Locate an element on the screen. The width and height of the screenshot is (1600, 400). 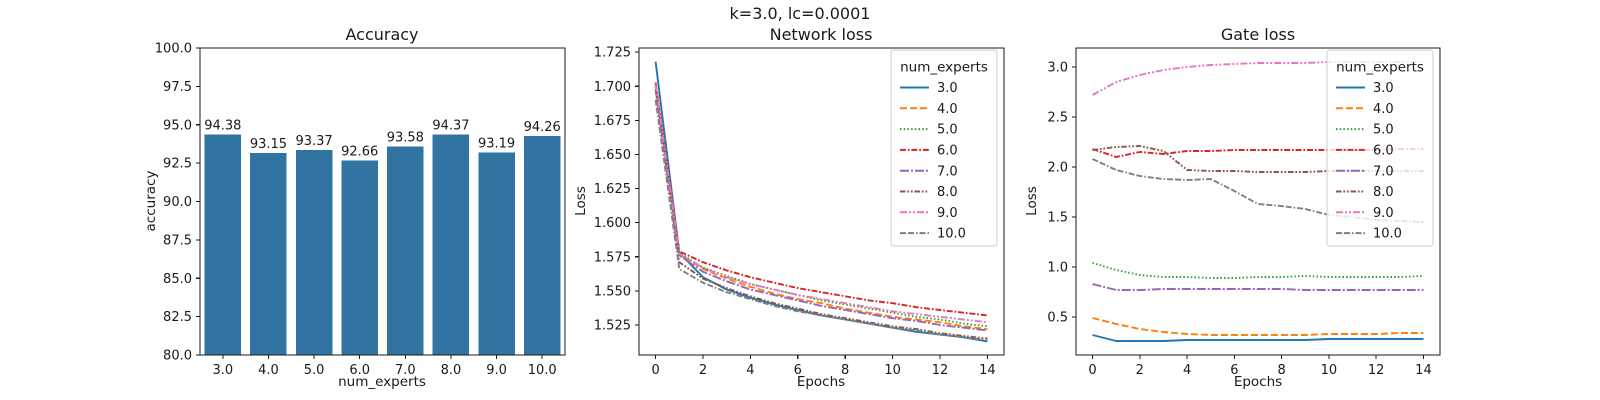
bar-value-label: 93.58 is located at coordinates (405, 138).